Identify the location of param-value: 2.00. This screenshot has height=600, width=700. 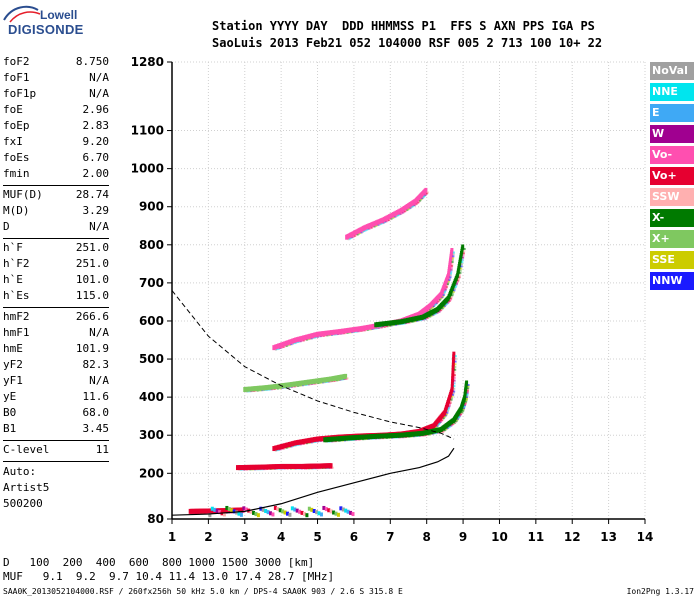
(96, 173).